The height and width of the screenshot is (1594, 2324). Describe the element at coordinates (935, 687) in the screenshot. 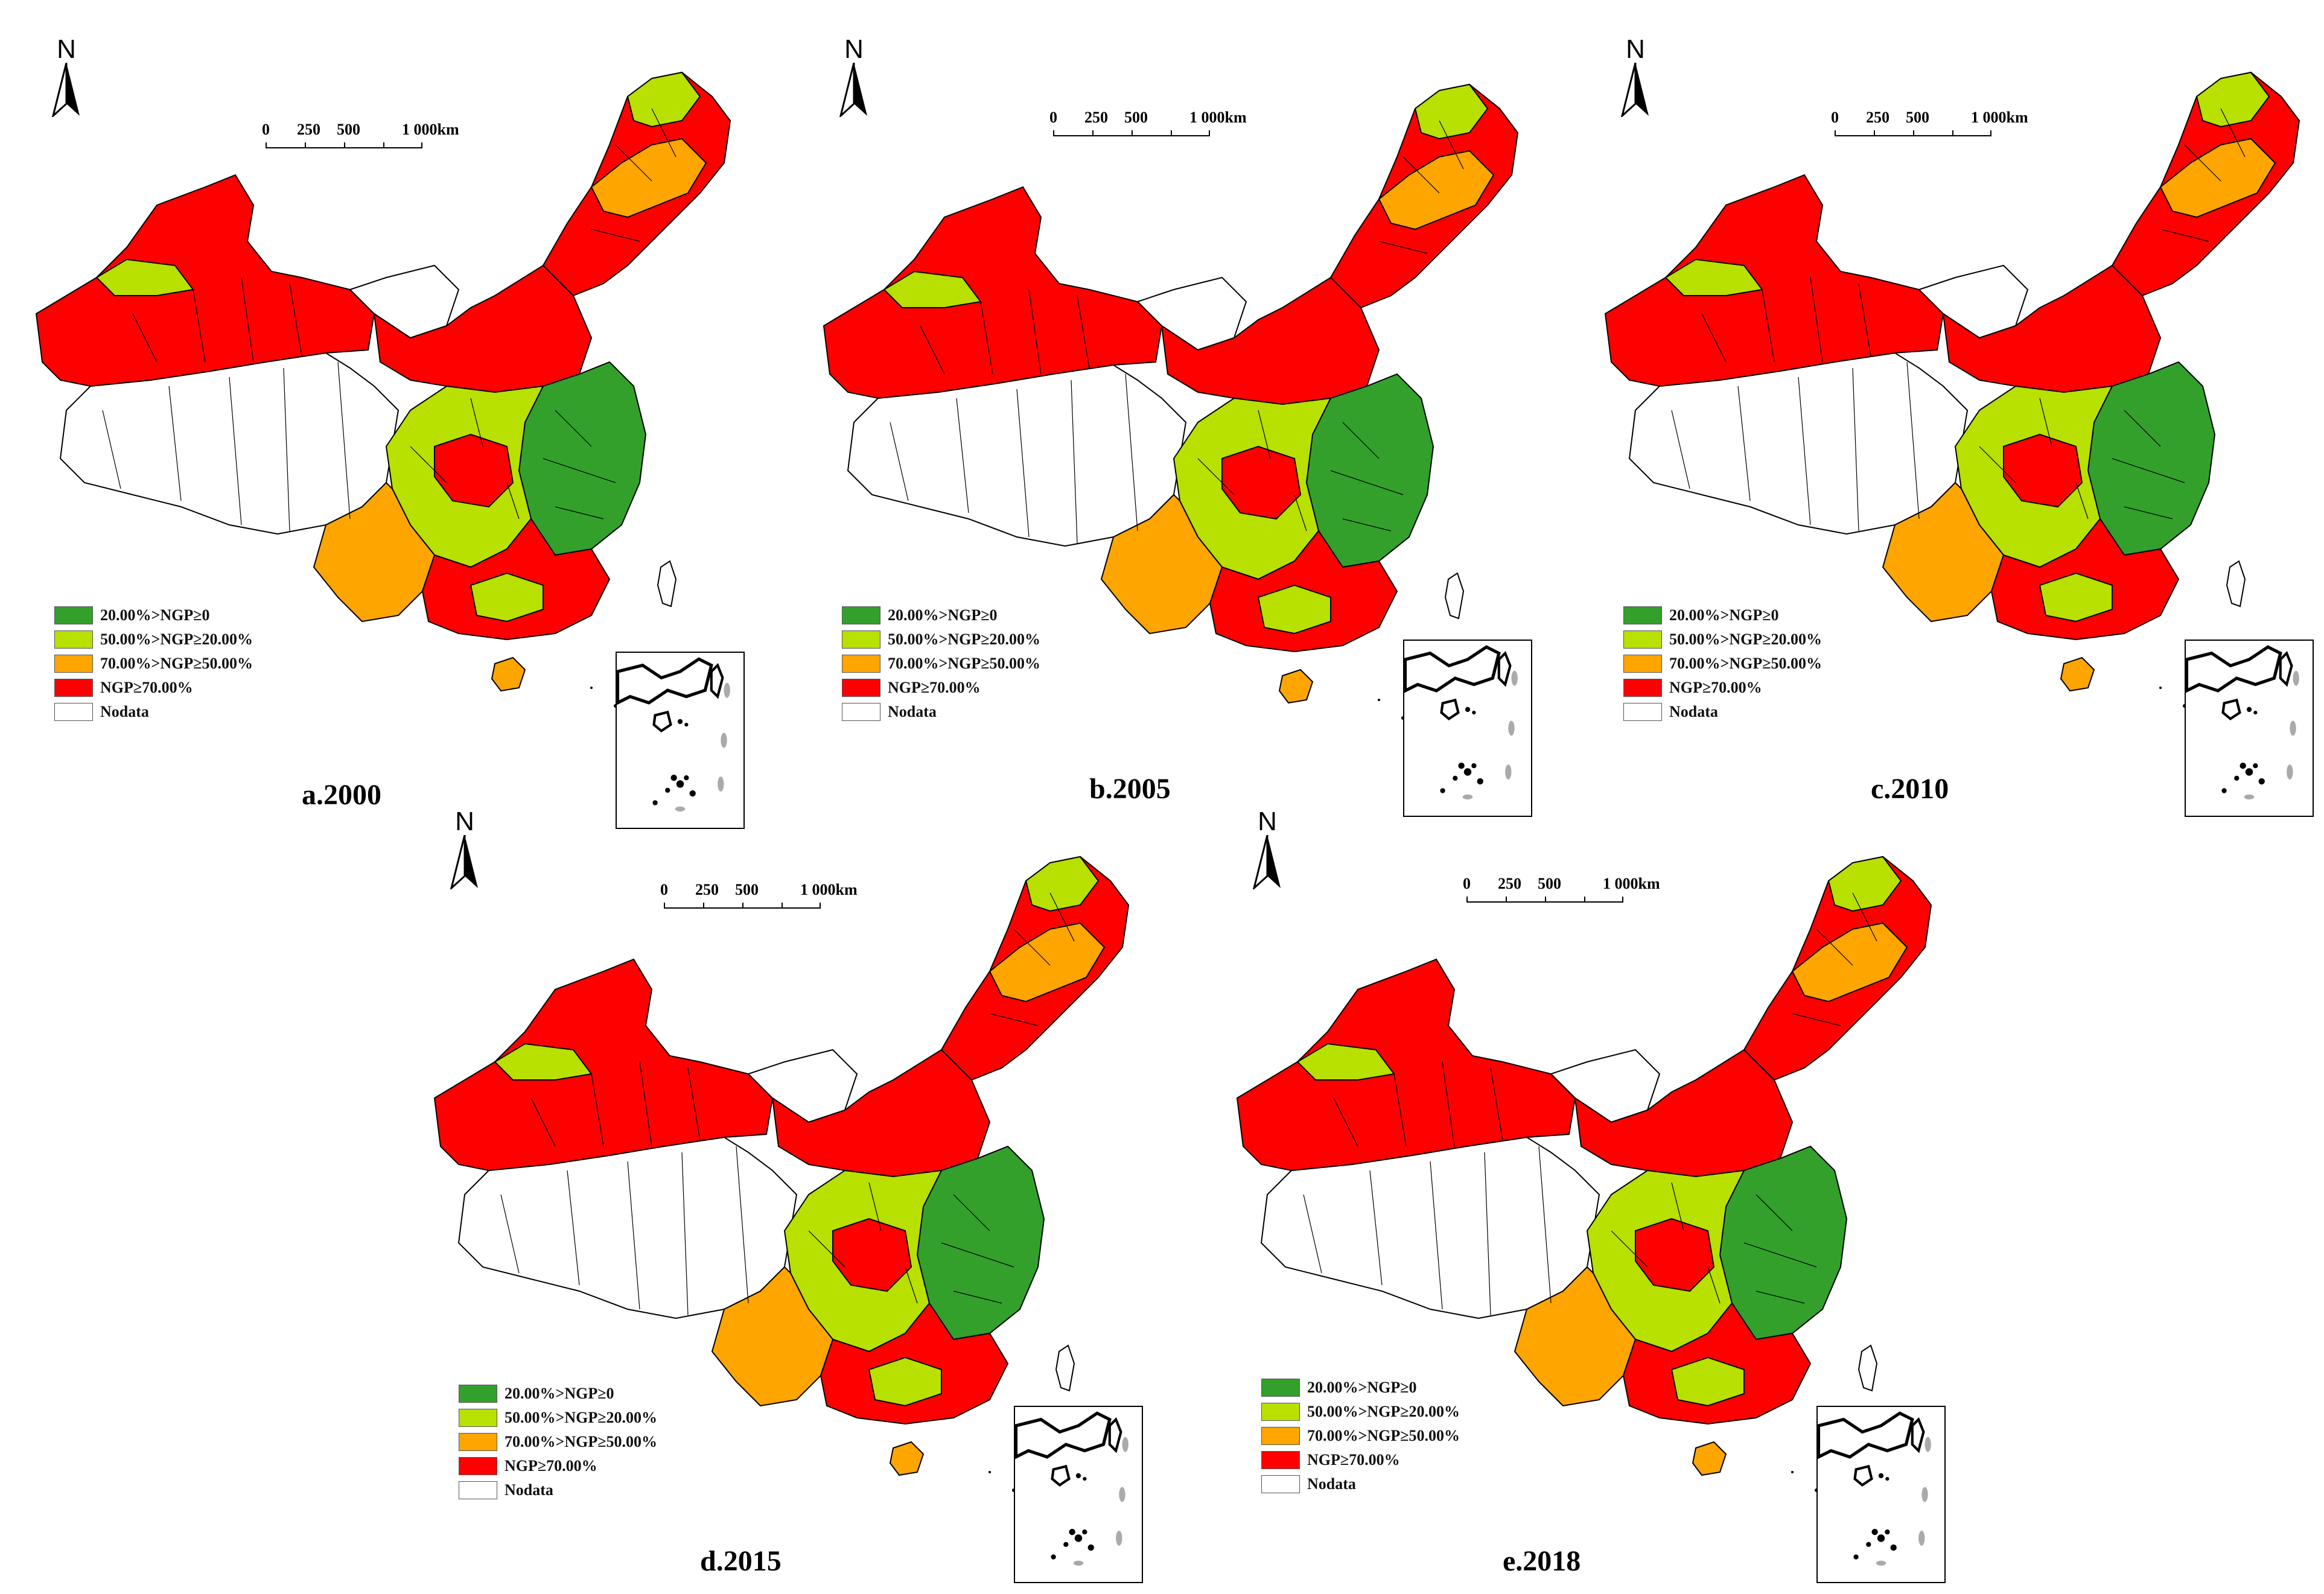

I see `legend-label: NGP≥70.00%` at that location.